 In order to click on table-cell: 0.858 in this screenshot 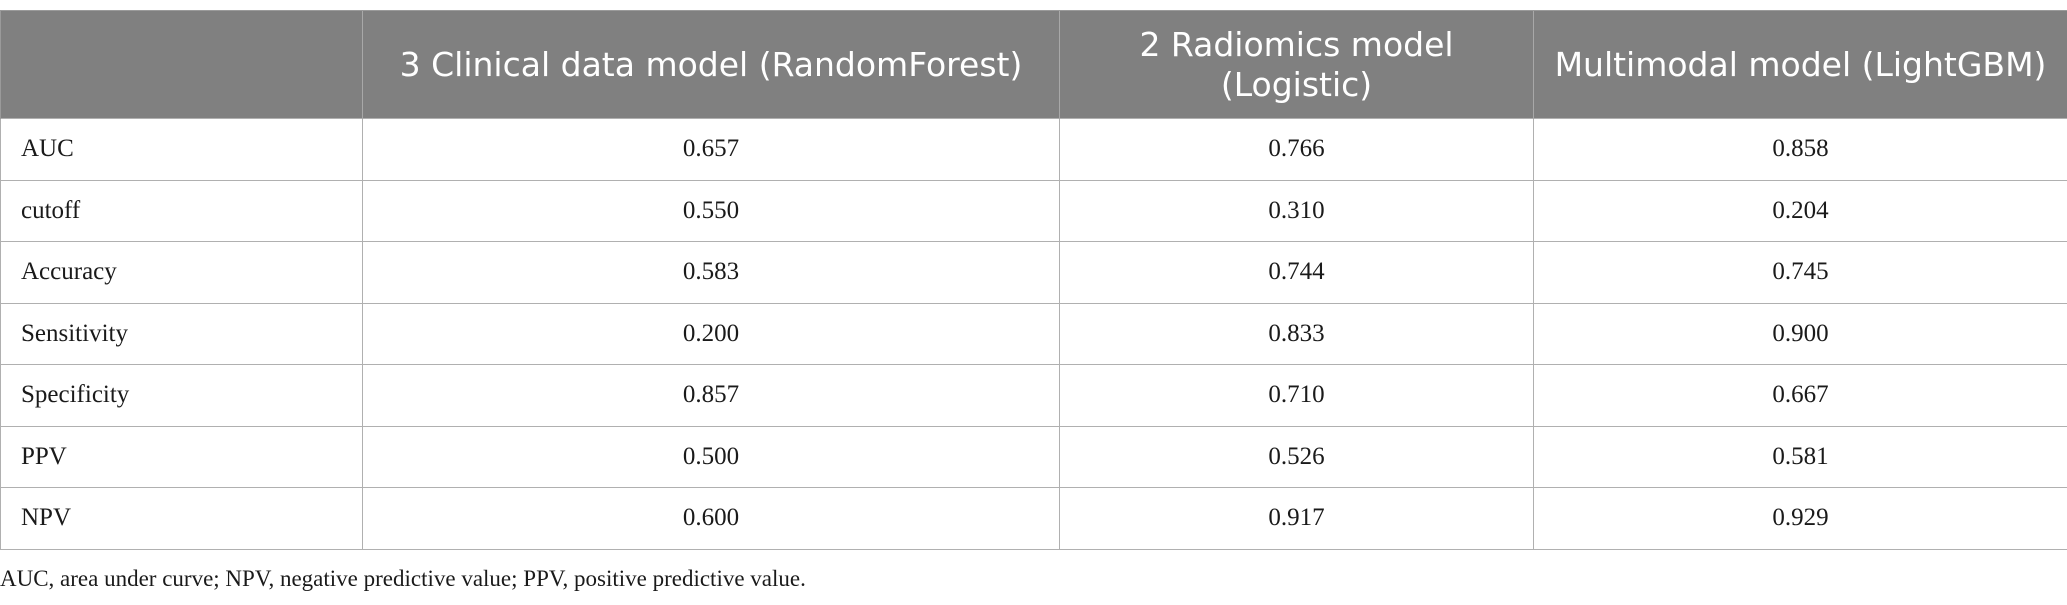, I will do `click(1800, 149)`.